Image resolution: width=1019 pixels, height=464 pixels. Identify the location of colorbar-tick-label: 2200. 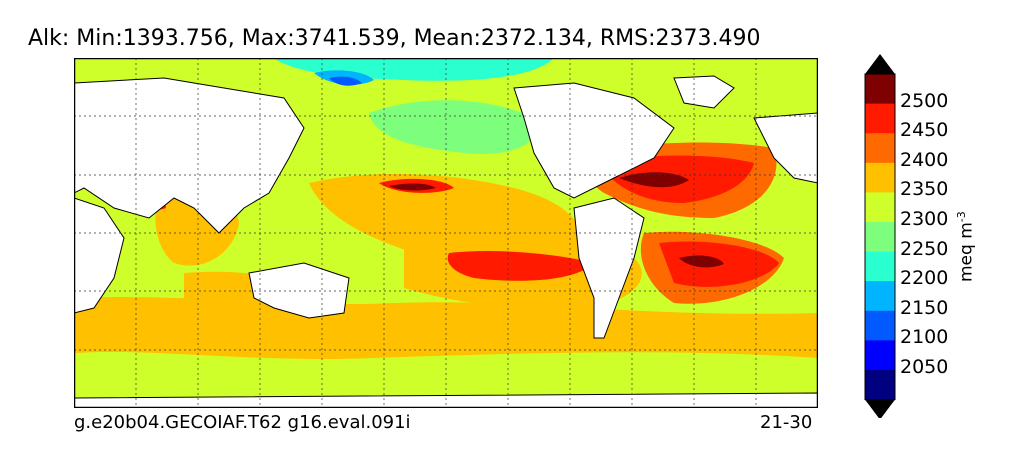
(924, 278).